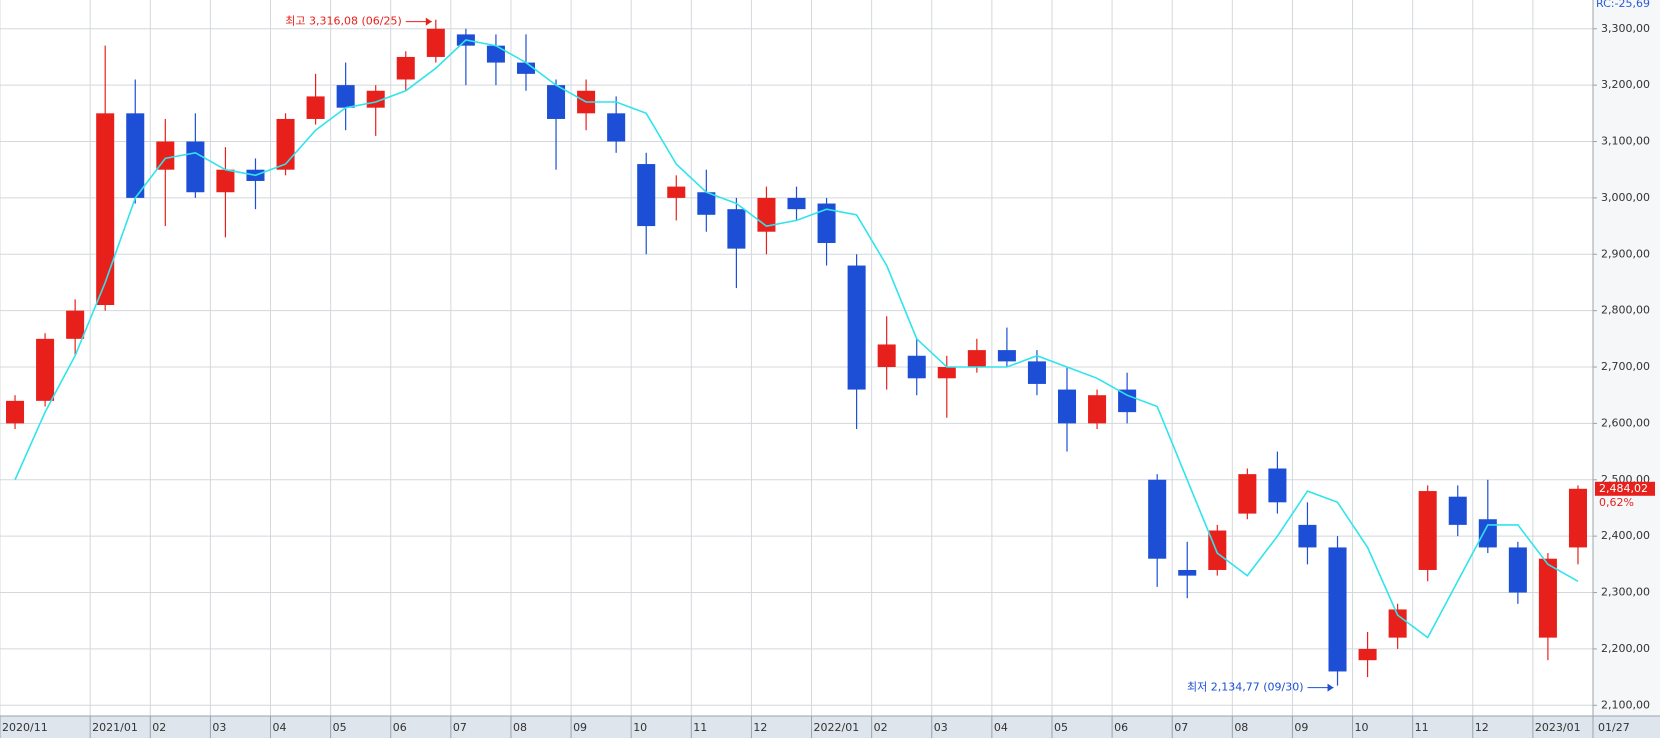 The width and height of the screenshot is (1660, 738). What do you see at coordinates (1616, 502) in the screenshot?
I see `last-change: 0,62%` at bounding box center [1616, 502].